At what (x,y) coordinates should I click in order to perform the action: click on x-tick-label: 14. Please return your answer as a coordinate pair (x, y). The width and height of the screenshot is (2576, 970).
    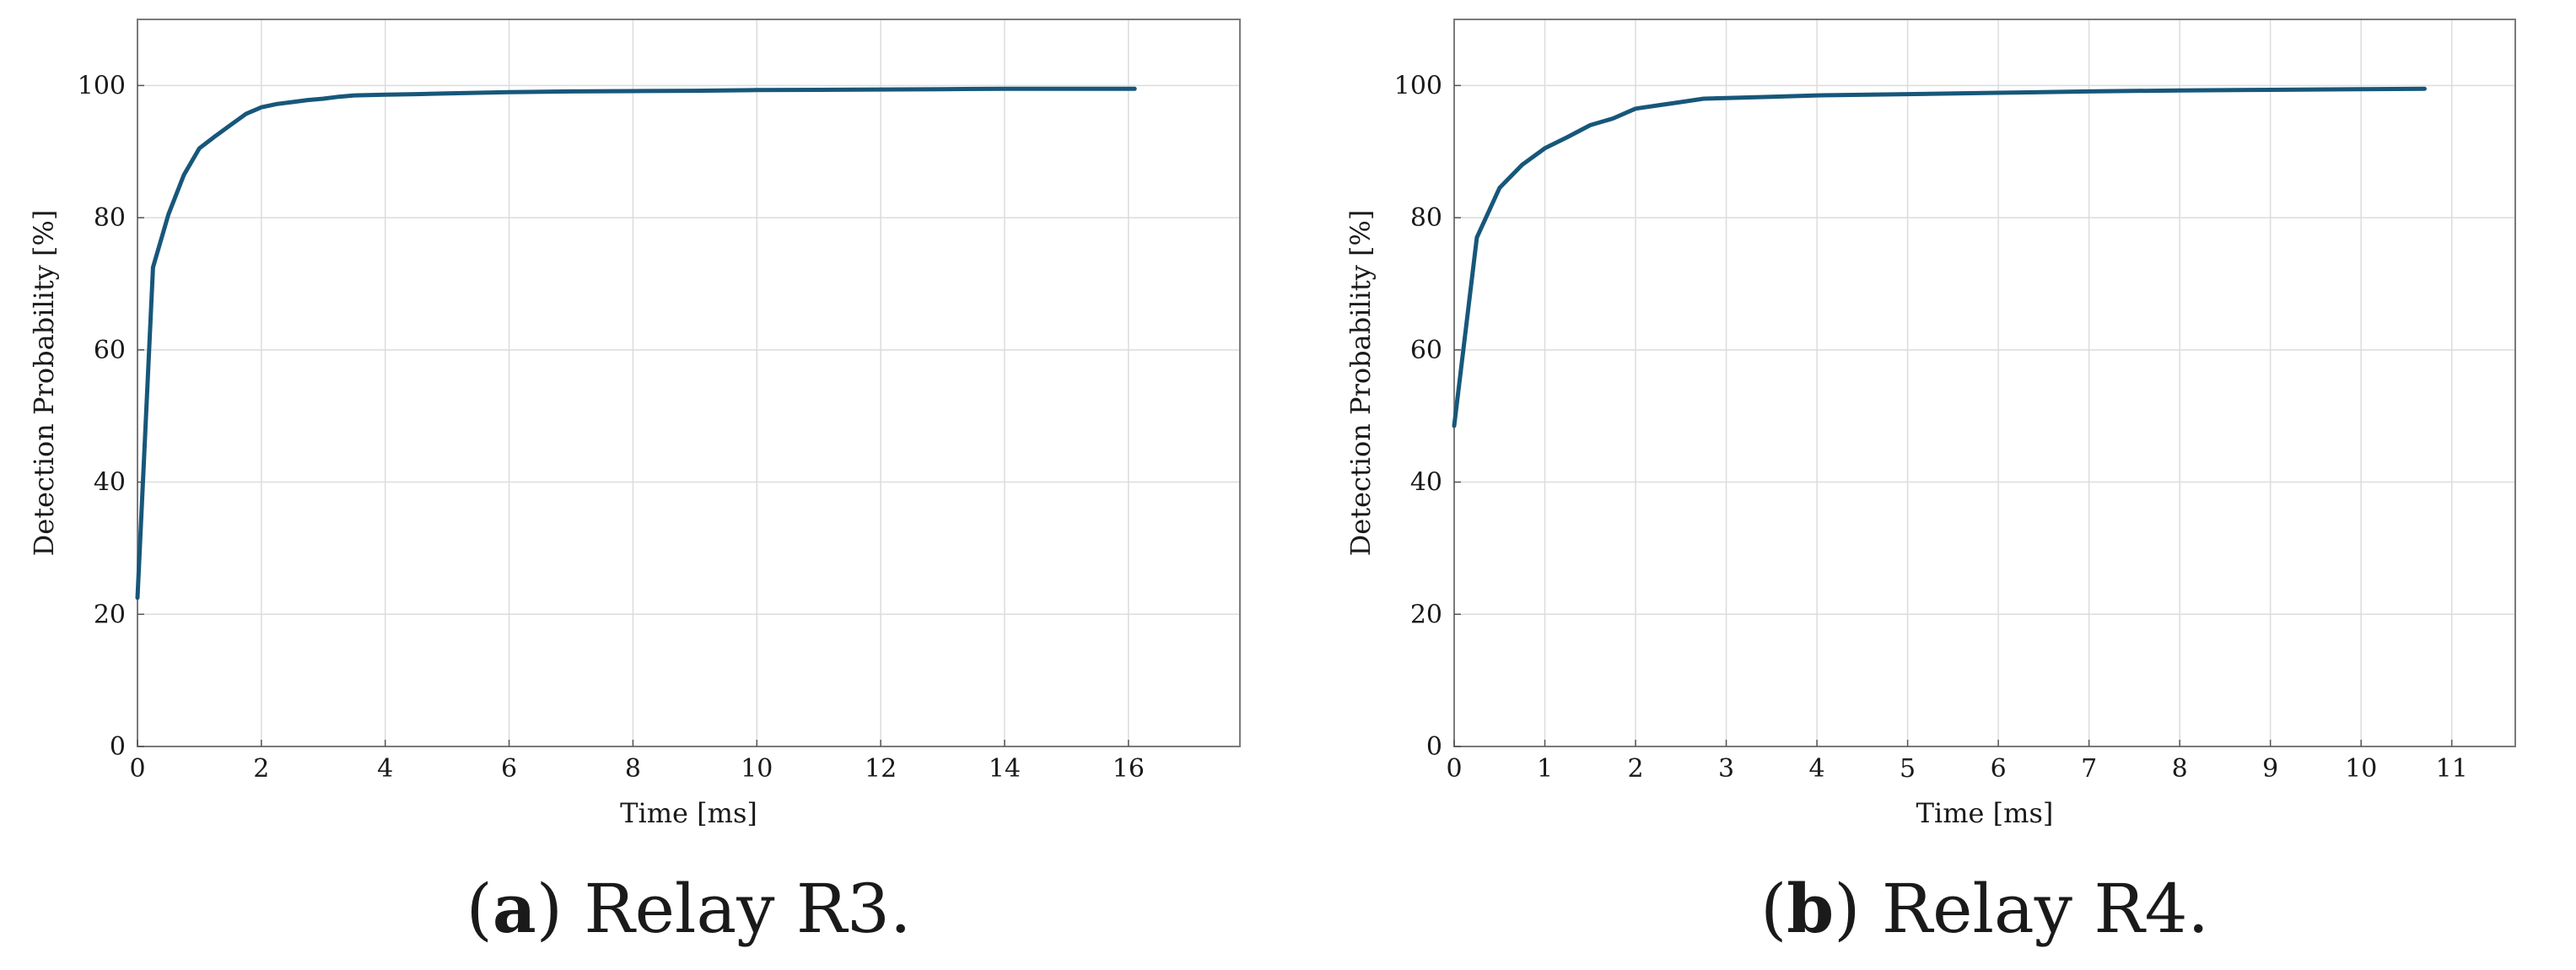
    Looking at the image, I should click on (1005, 769).